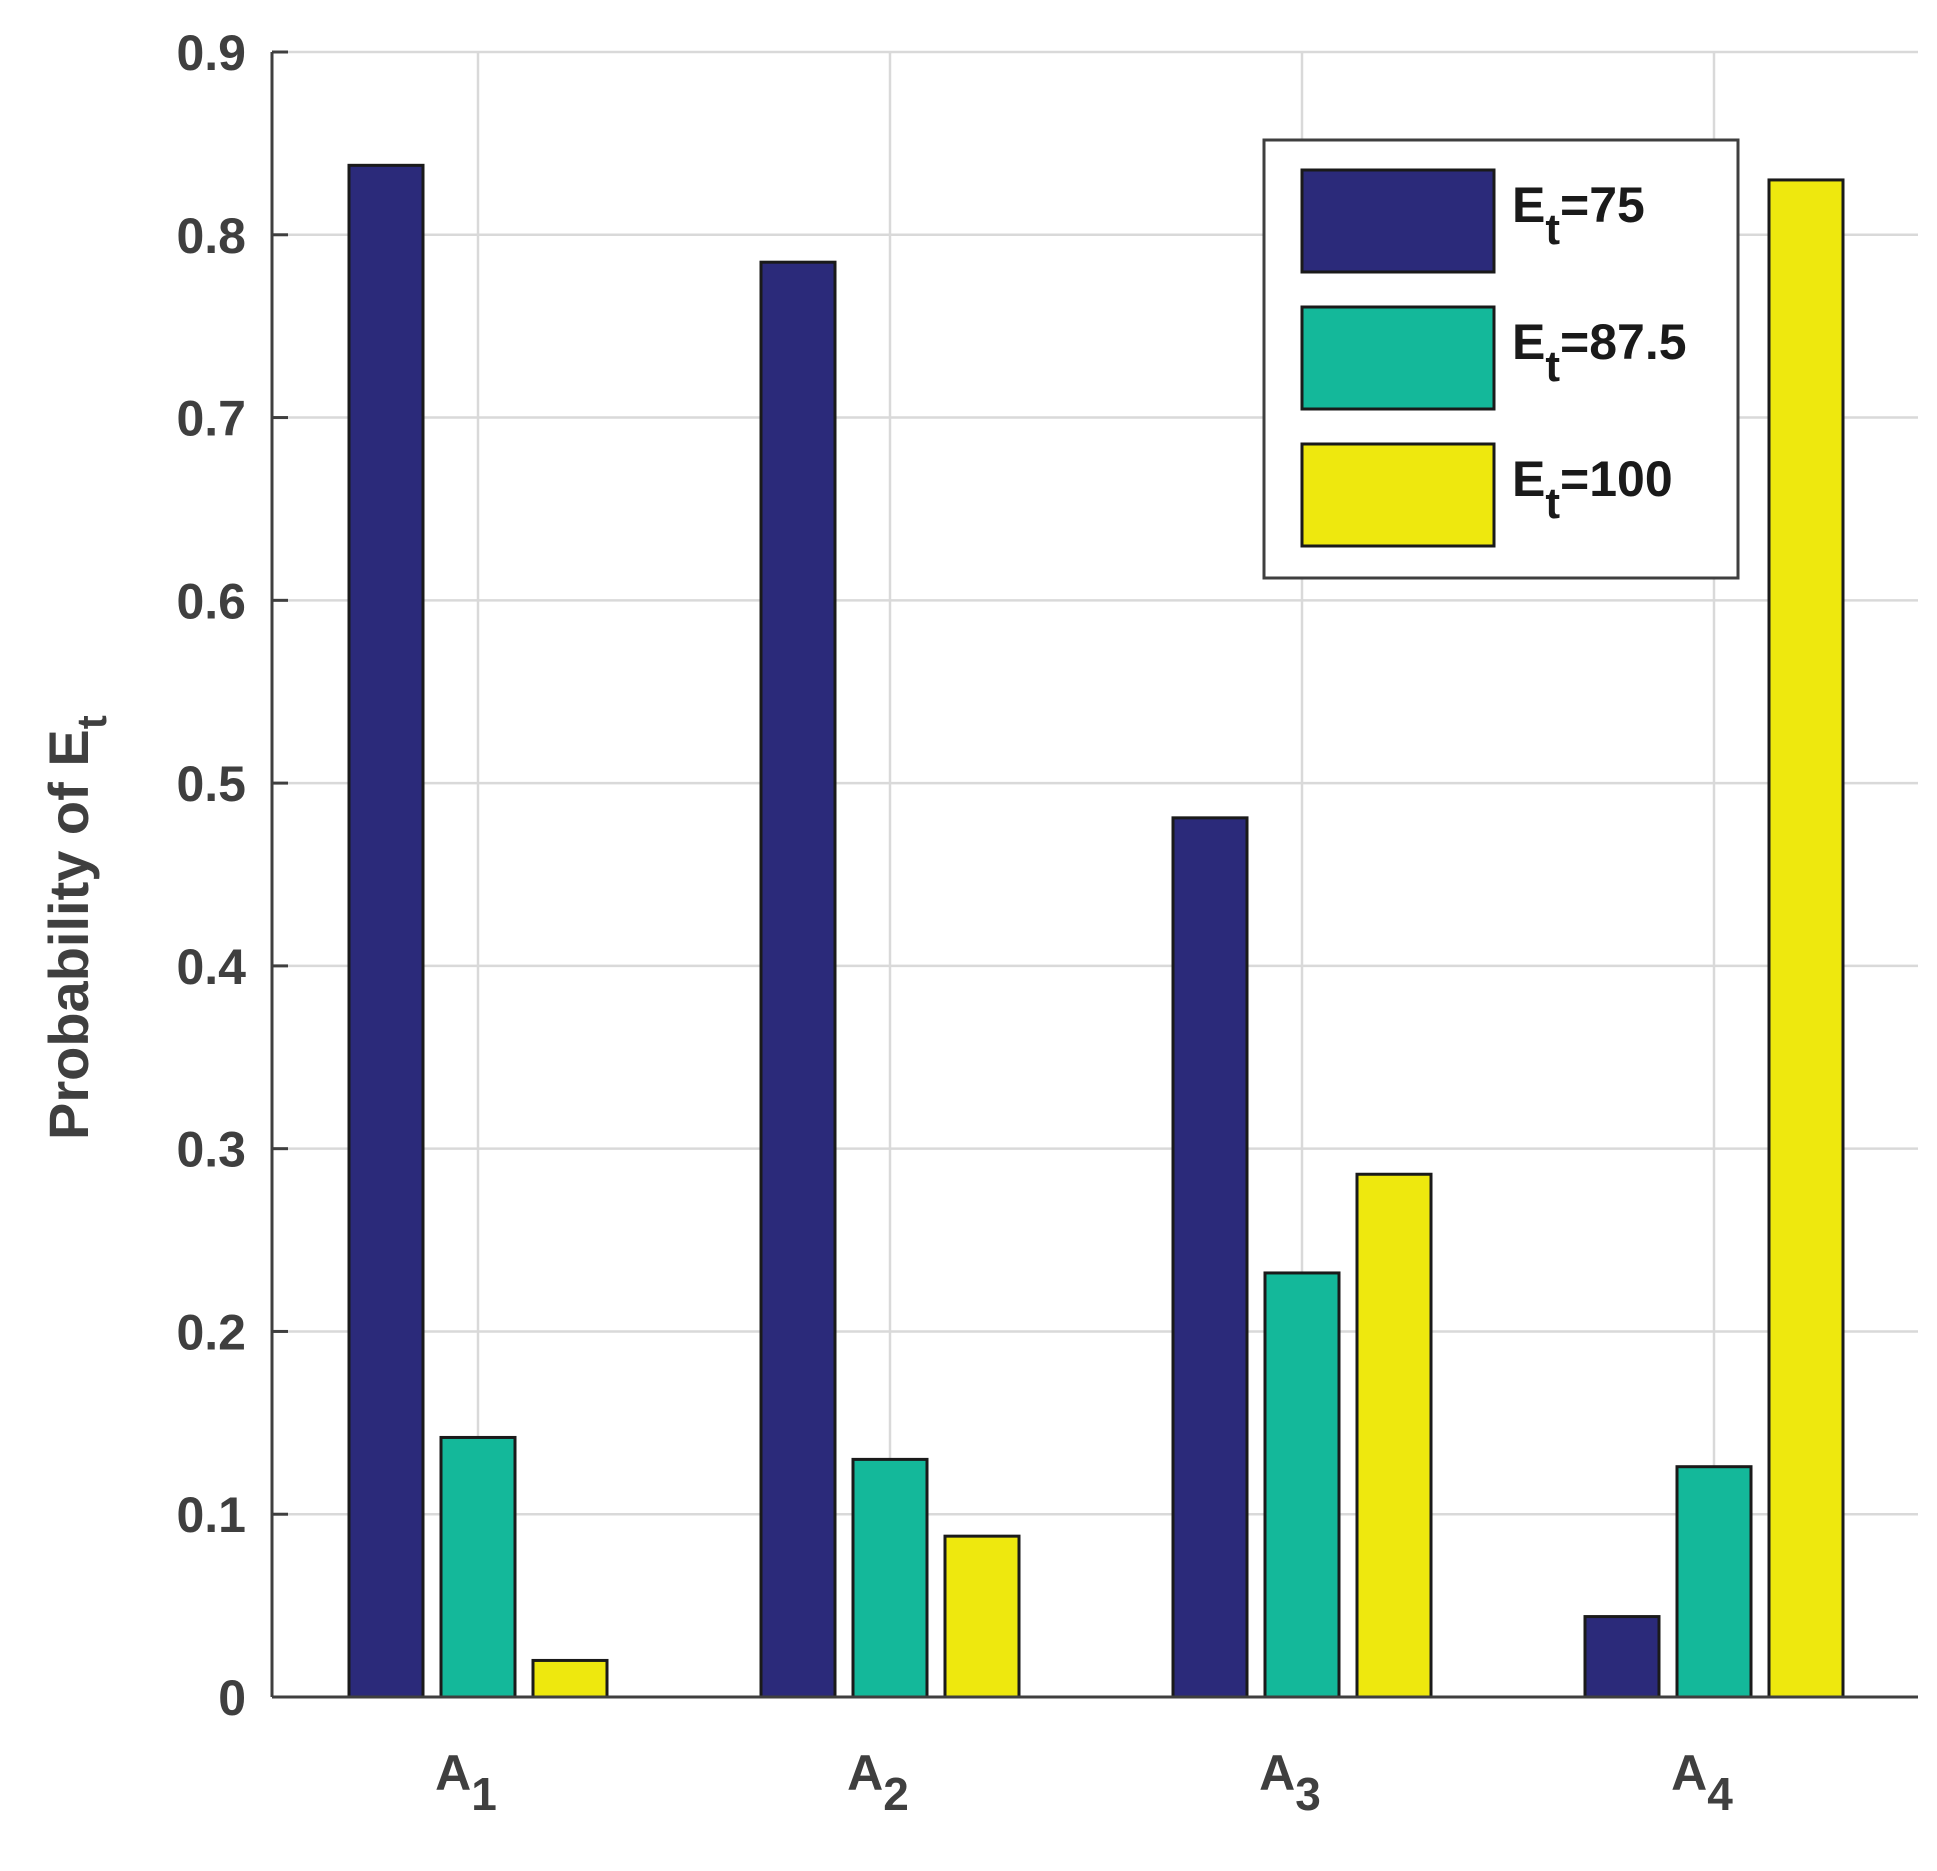 The height and width of the screenshot is (1871, 1937). Describe the element at coordinates (466, 1782) in the screenshot. I see `x-tick-label: A1` at that location.